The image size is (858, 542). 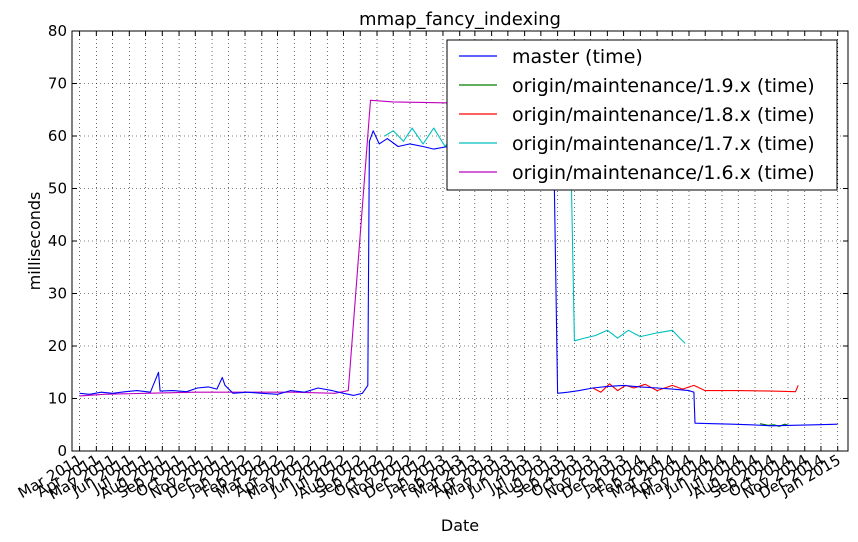 I want to click on y-tick-label: 70, so click(x=57, y=84).